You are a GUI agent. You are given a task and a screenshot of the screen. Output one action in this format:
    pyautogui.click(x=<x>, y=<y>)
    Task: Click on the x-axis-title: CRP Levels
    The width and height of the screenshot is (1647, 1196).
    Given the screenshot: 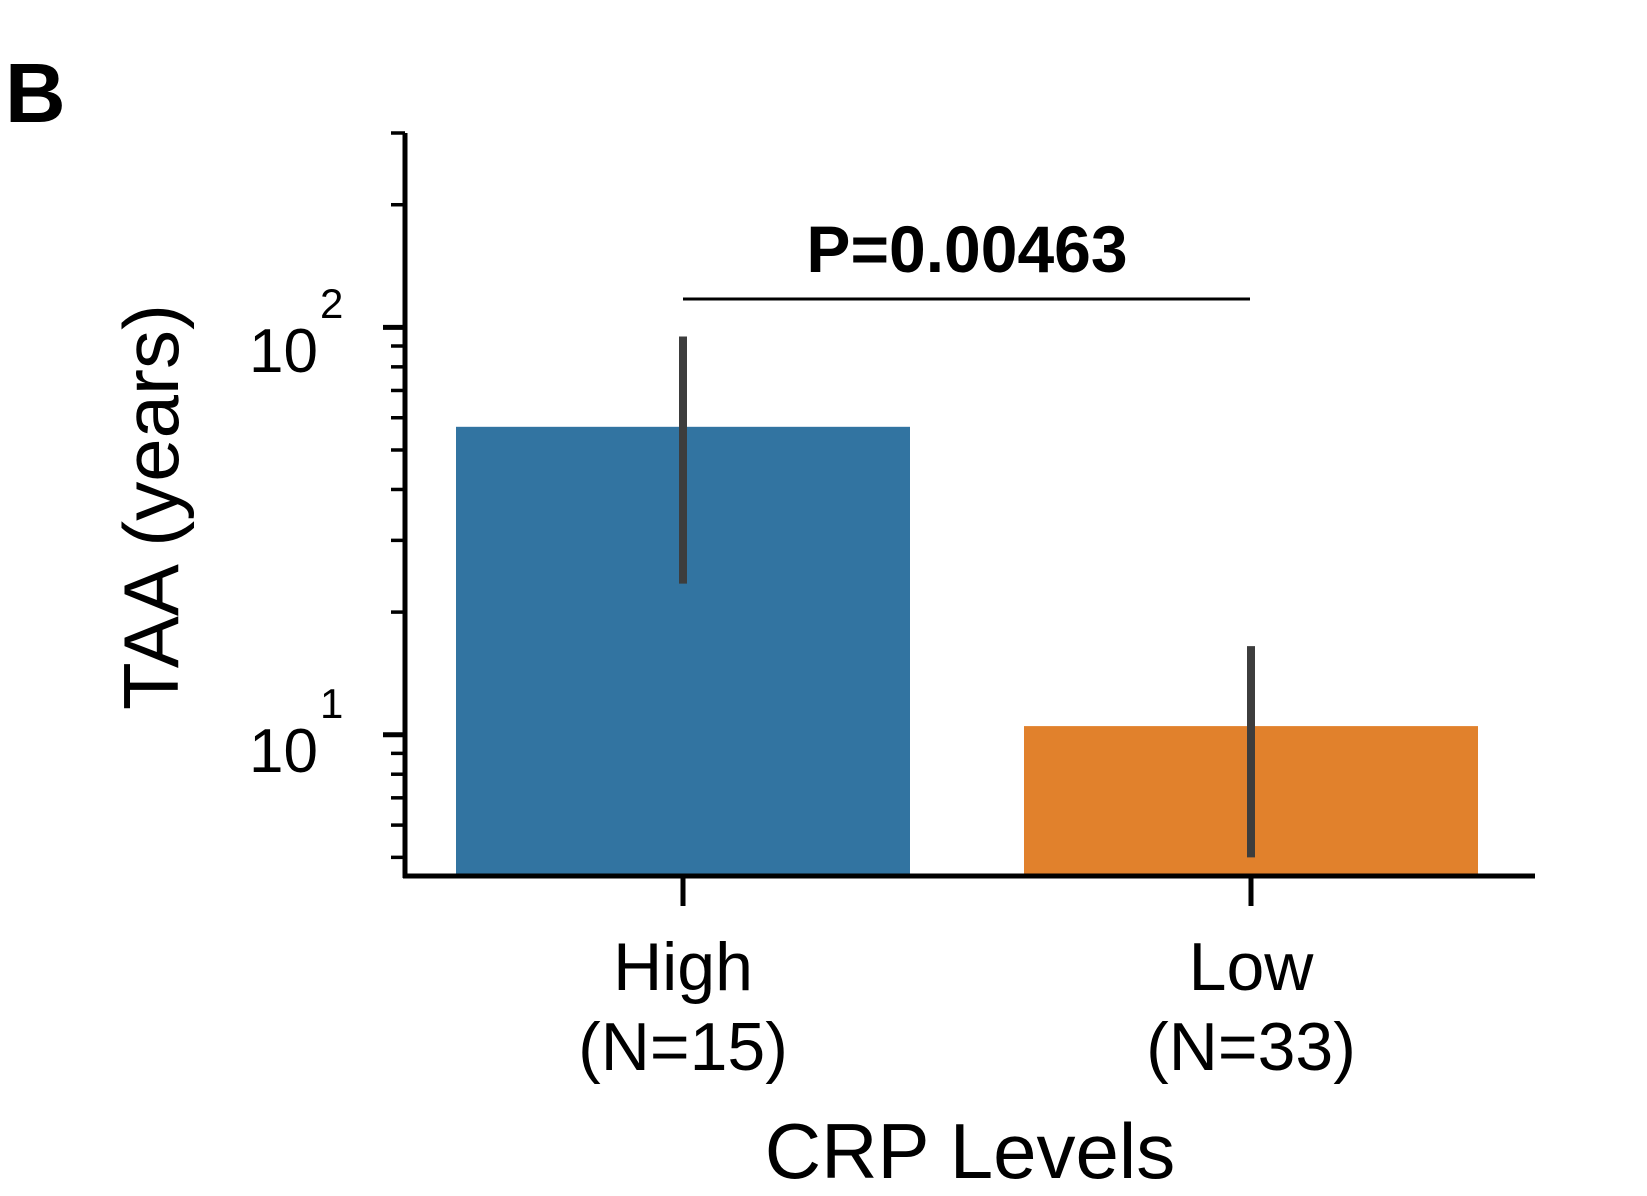 What is the action you would take?
    pyautogui.click(x=970, y=1151)
    